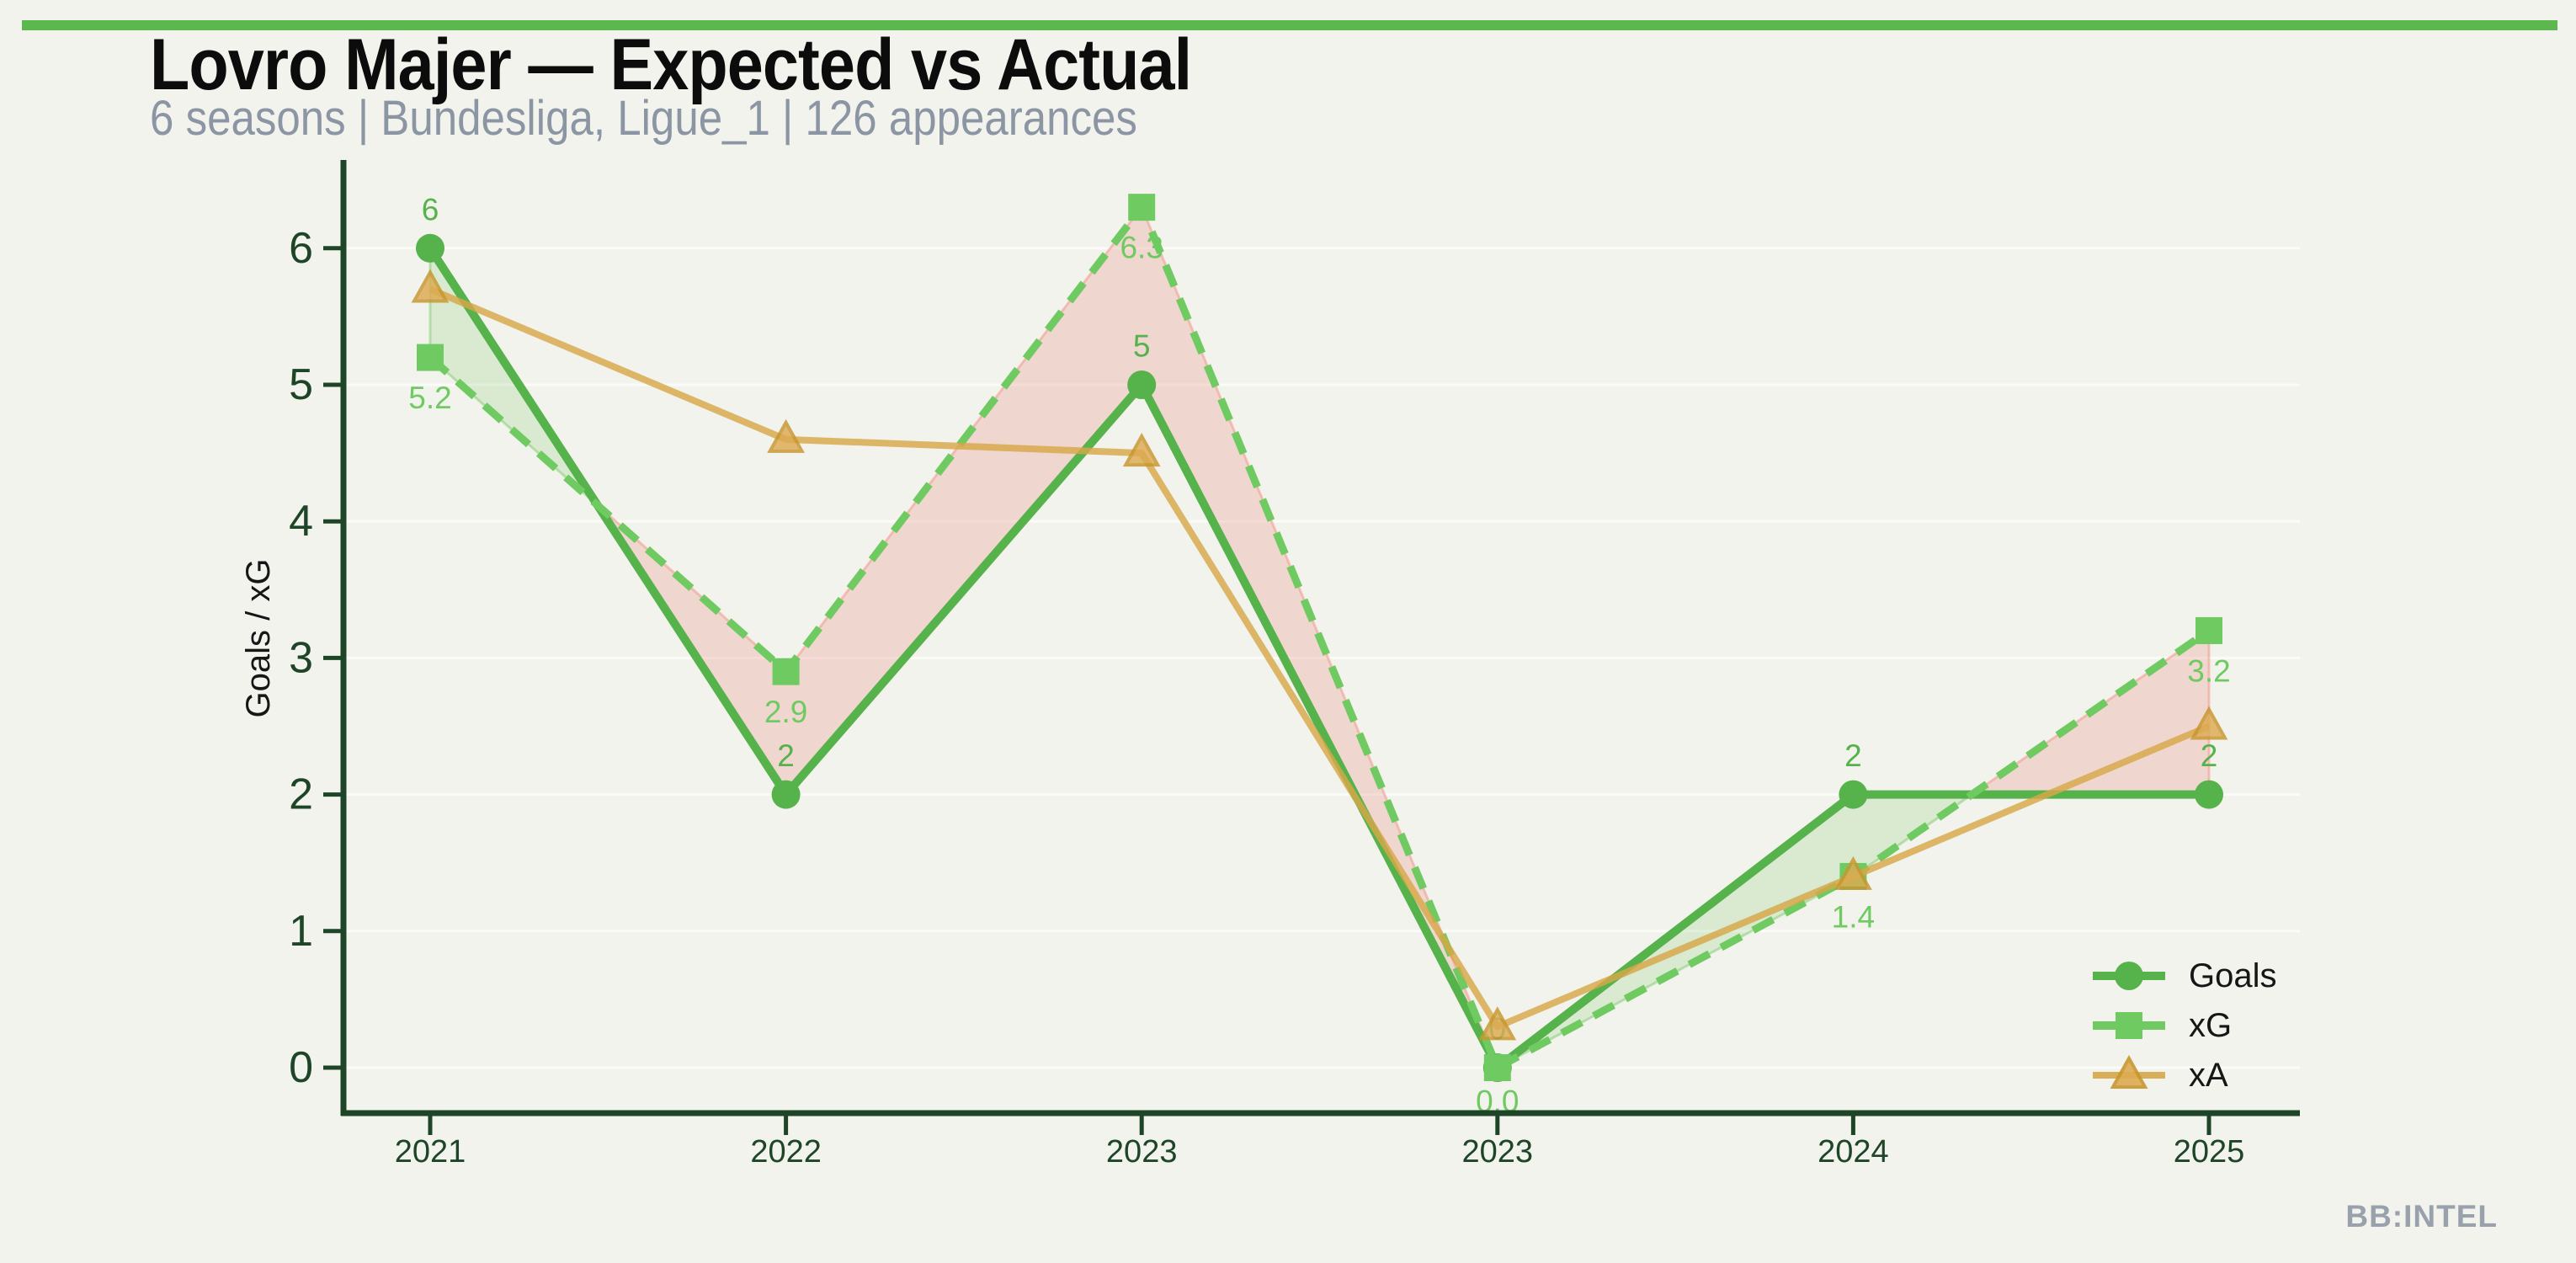 This screenshot has height=1263, width=2576. What do you see at coordinates (1290, 25) in the screenshot?
I see `top-accent-bar` at bounding box center [1290, 25].